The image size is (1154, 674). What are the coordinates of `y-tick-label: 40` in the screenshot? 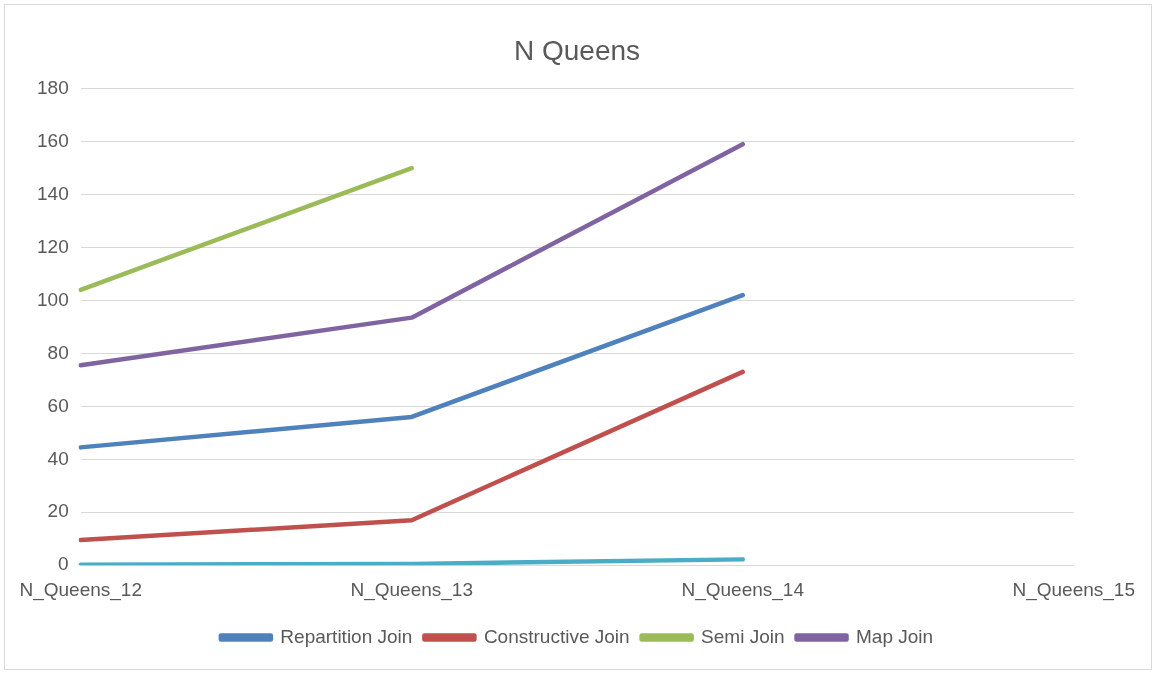 It's located at (58, 458).